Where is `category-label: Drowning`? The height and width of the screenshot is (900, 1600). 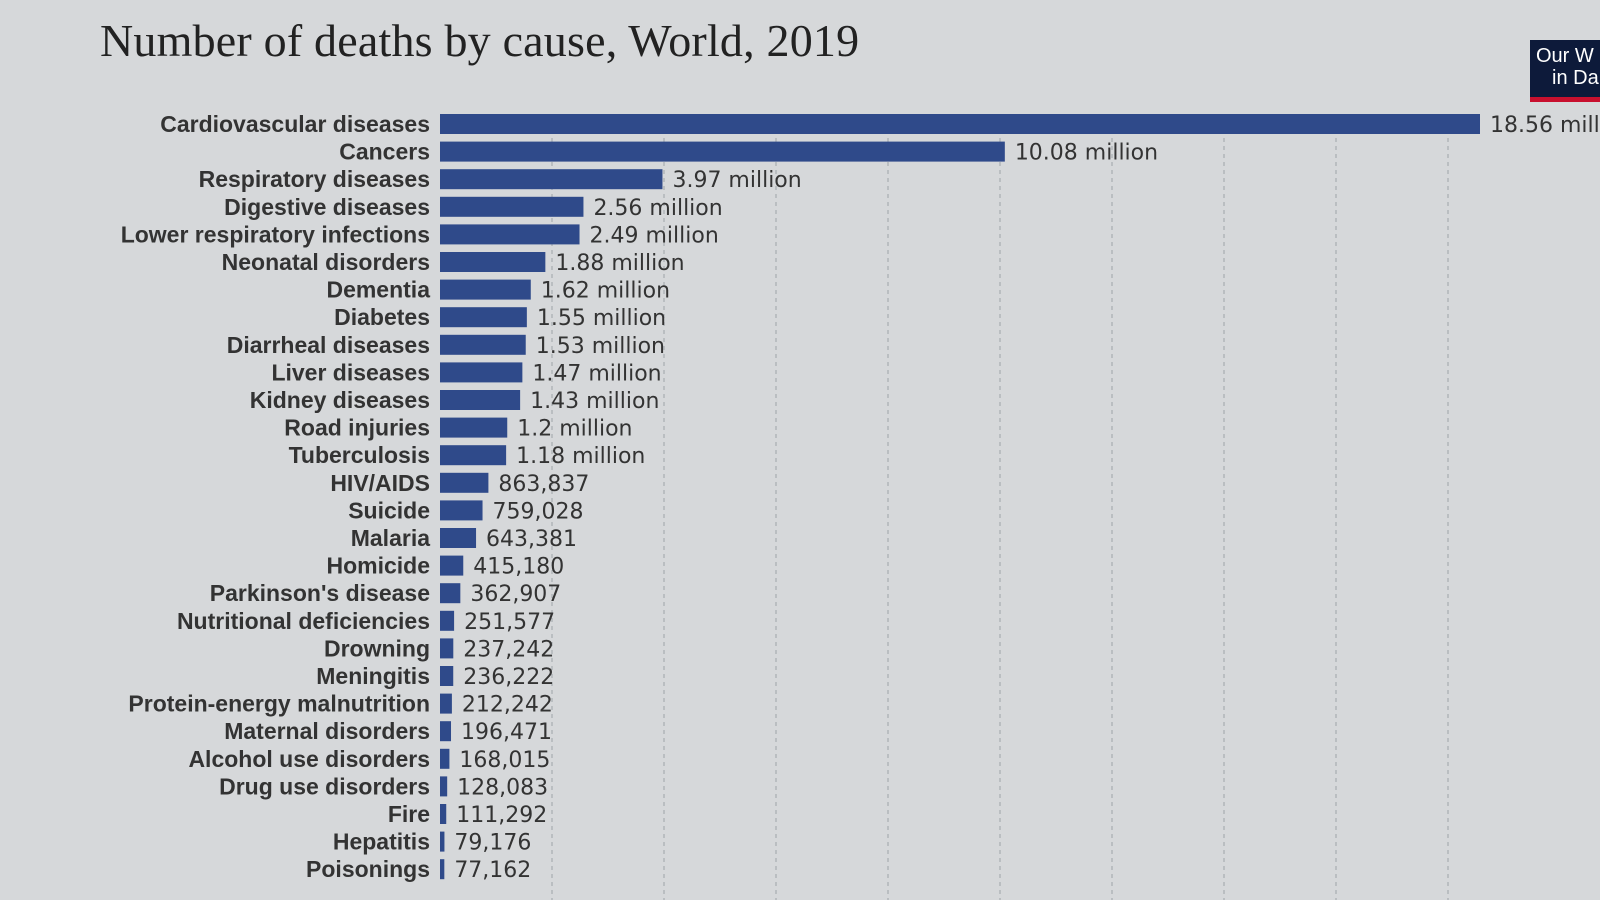 category-label: Drowning is located at coordinates (377, 648).